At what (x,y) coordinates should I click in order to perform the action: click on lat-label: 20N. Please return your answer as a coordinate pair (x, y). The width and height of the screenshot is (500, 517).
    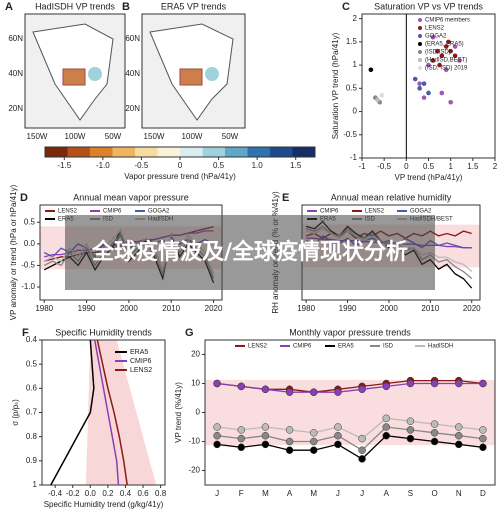
    Looking at the image, I should click on (15, 108).